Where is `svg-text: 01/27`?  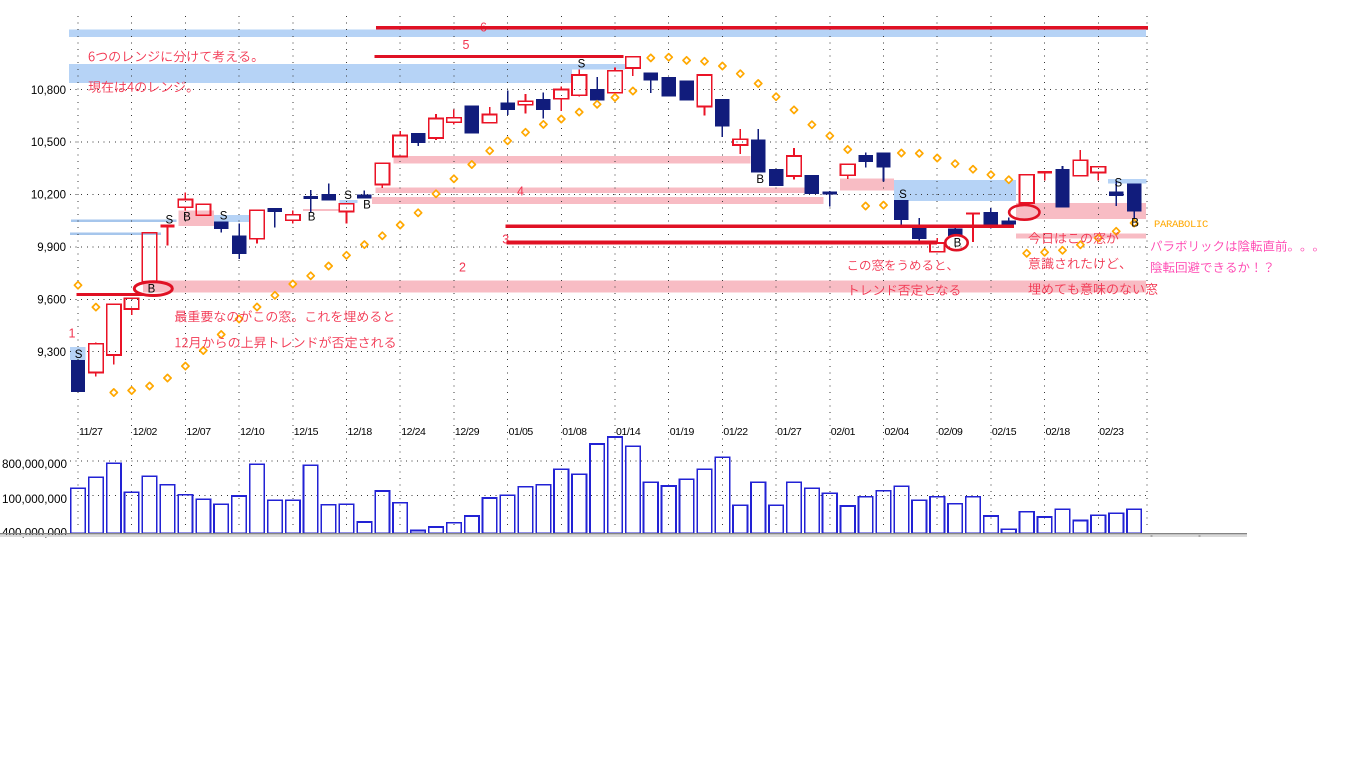 svg-text: 01/27 is located at coordinates (789, 432).